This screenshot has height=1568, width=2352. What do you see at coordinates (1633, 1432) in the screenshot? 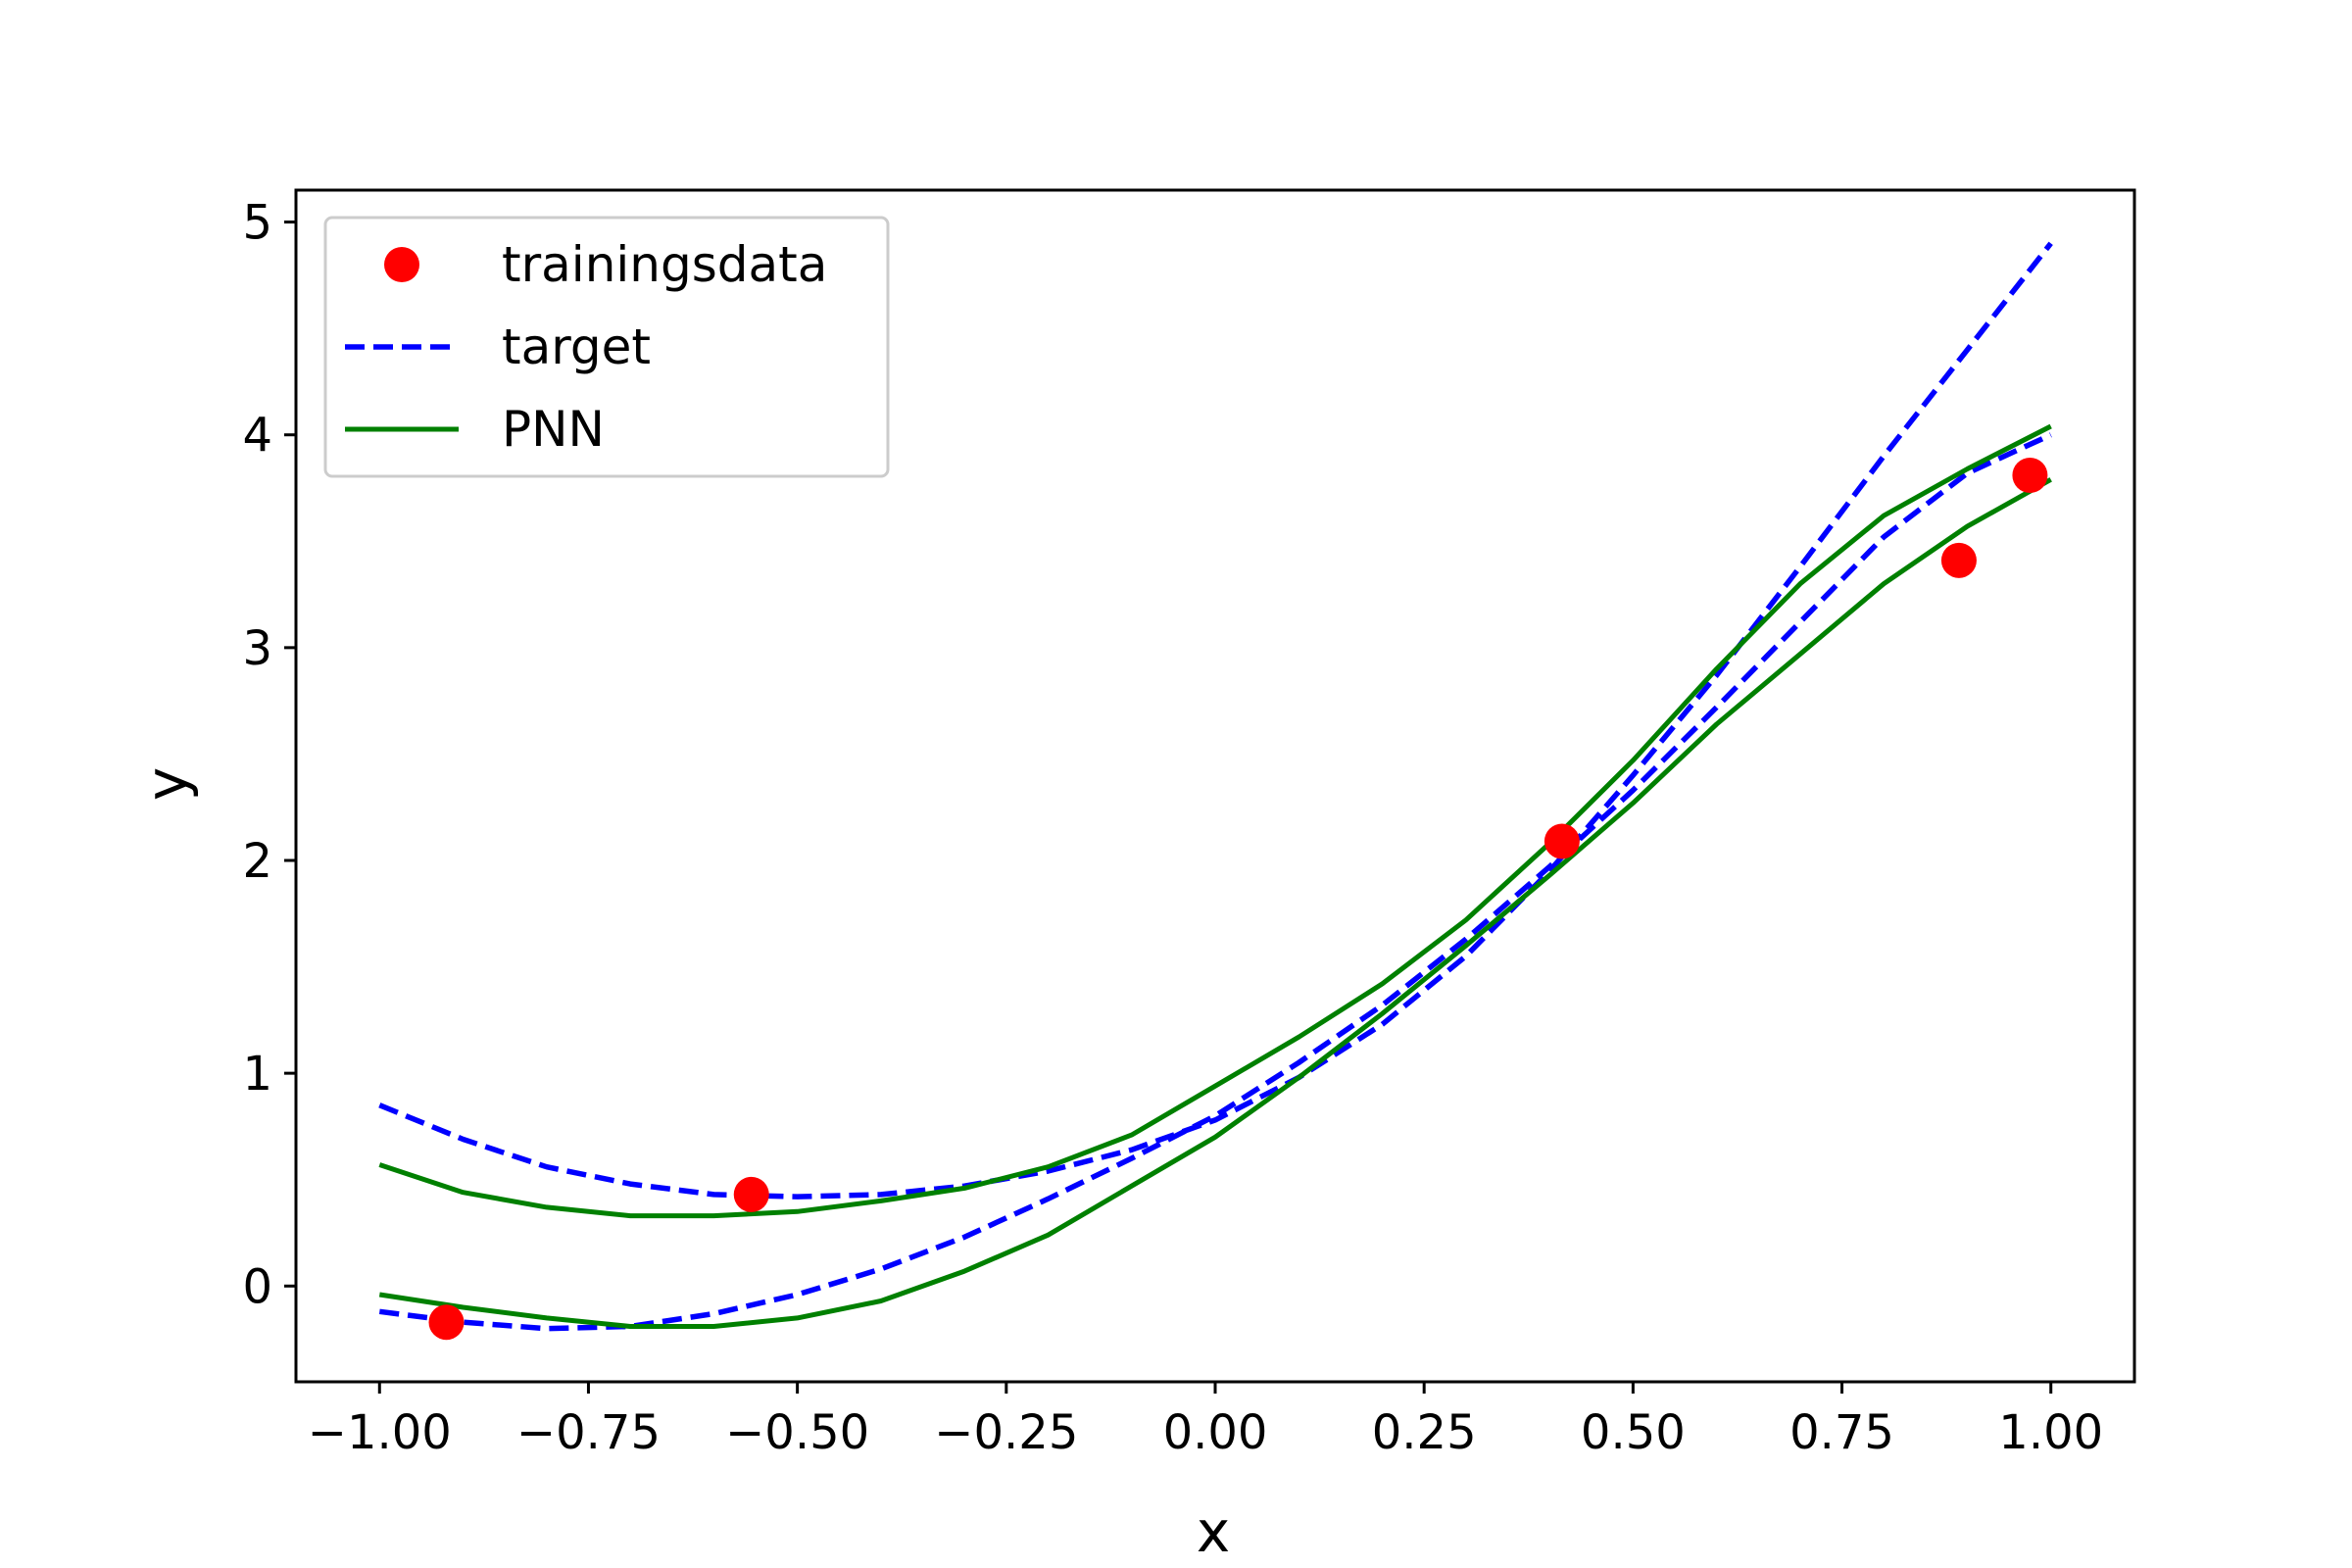
I see `x-tick-label: 0.50` at bounding box center [1633, 1432].